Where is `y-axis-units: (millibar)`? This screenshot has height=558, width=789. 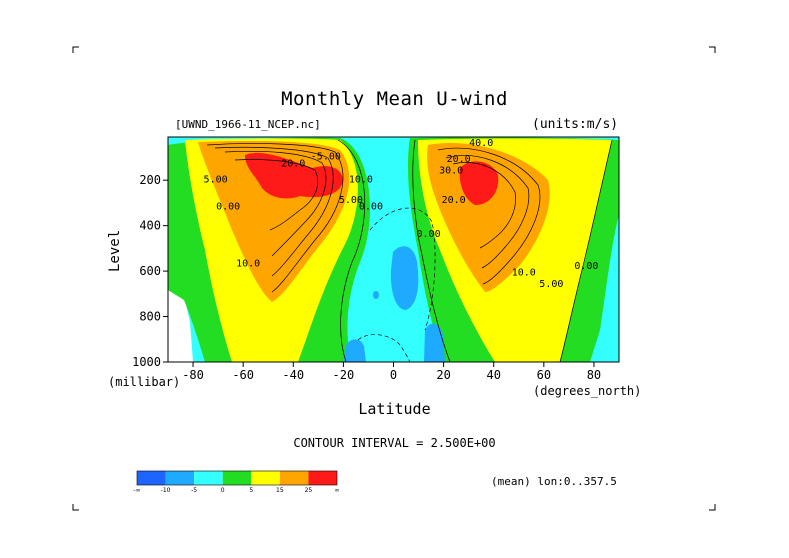 y-axis-units: (millibar) is located at coordinates (144, 382).